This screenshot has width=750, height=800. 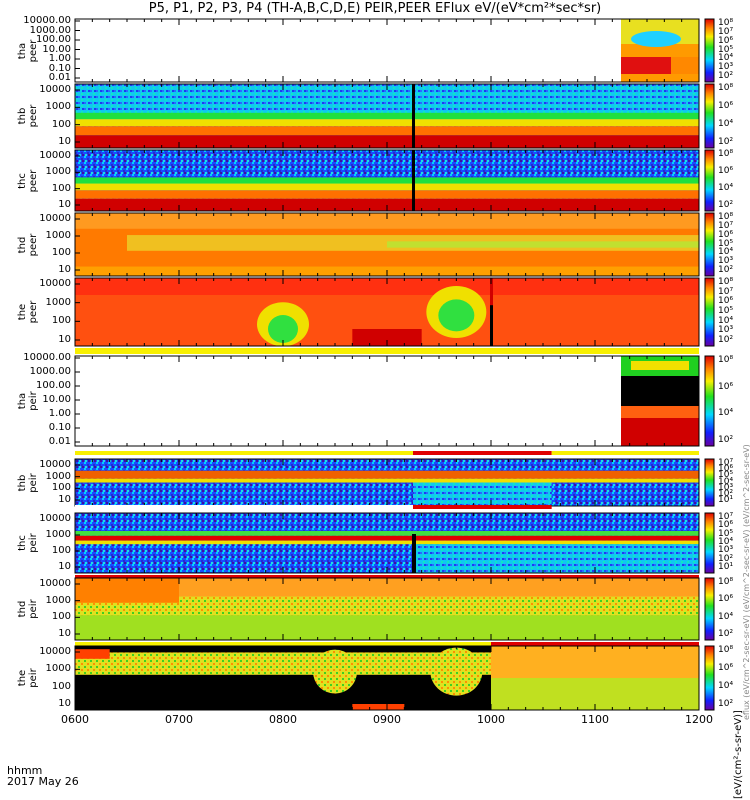 I want to click on colorbar-tick-label: 10¹, so click(x=726, y=500).